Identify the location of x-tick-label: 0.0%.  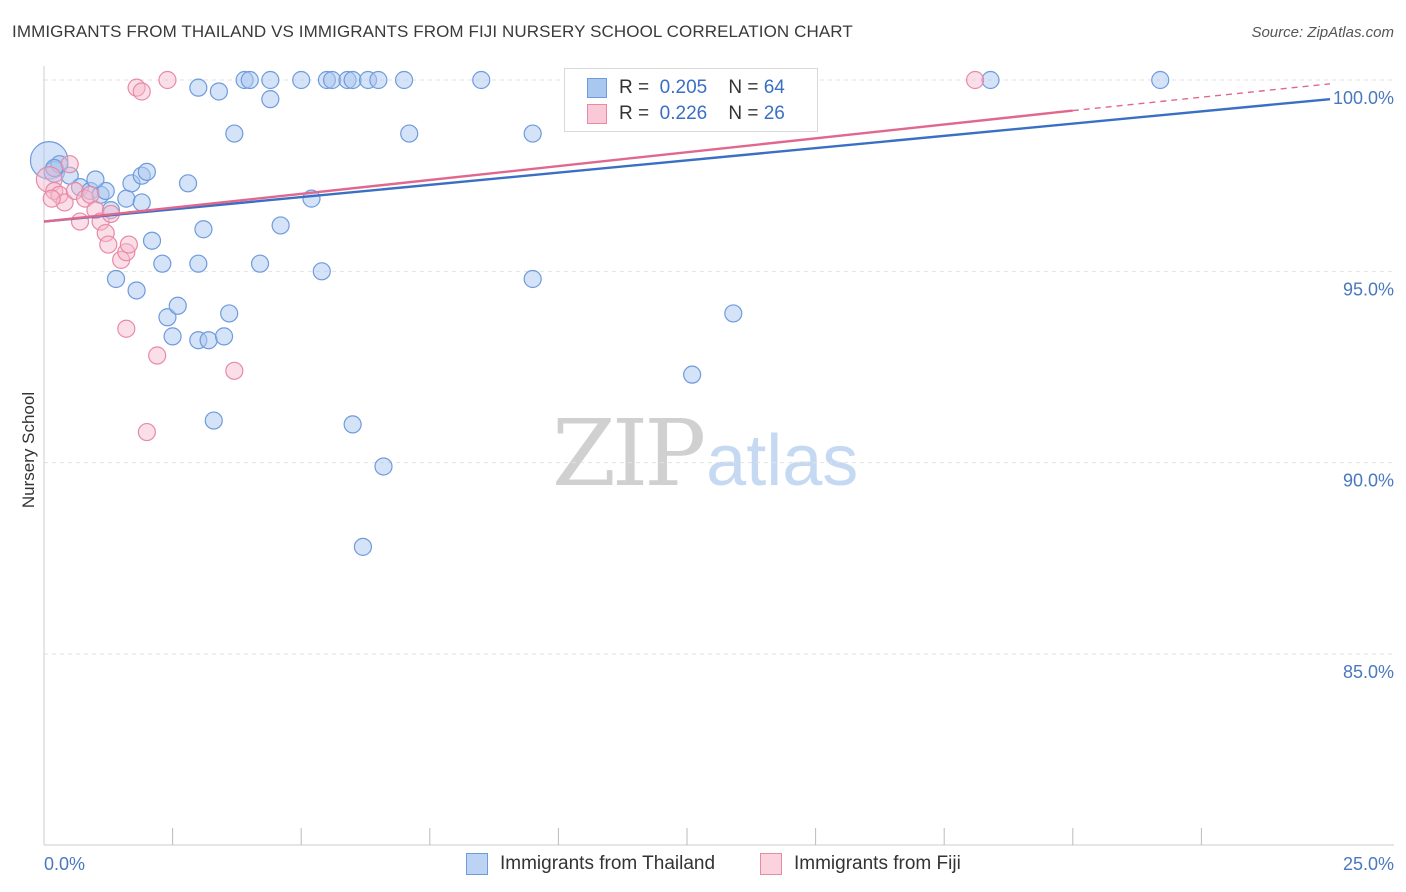
(64, 864).